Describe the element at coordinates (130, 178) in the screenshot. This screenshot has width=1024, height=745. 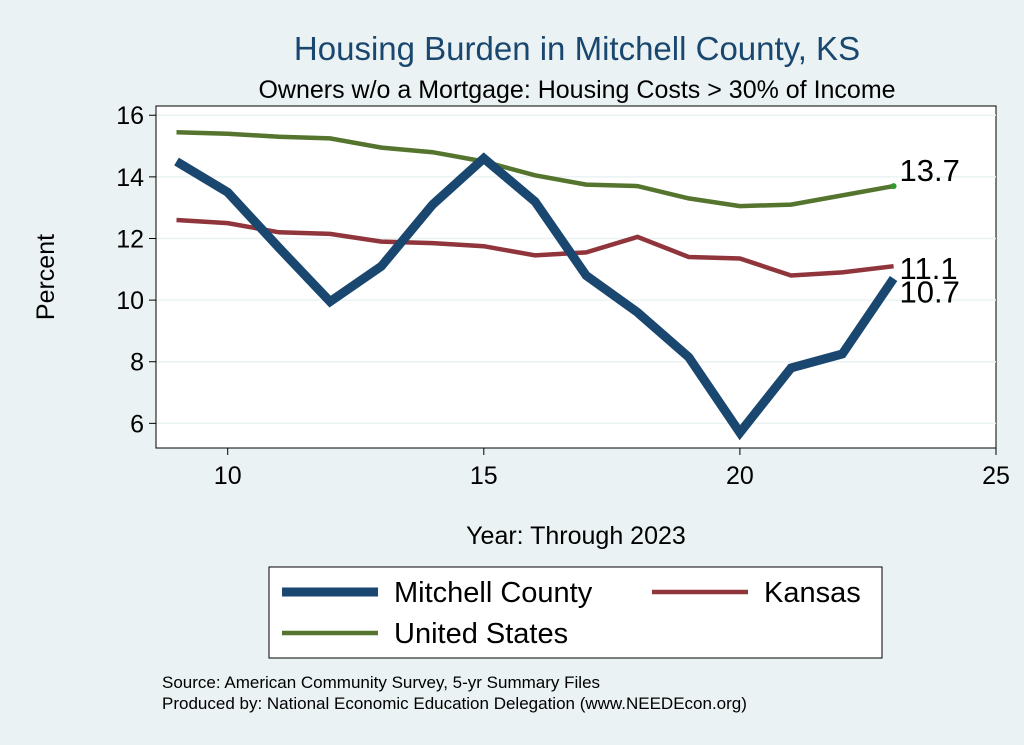
I see `y-tick-label-14: 14` at that location.